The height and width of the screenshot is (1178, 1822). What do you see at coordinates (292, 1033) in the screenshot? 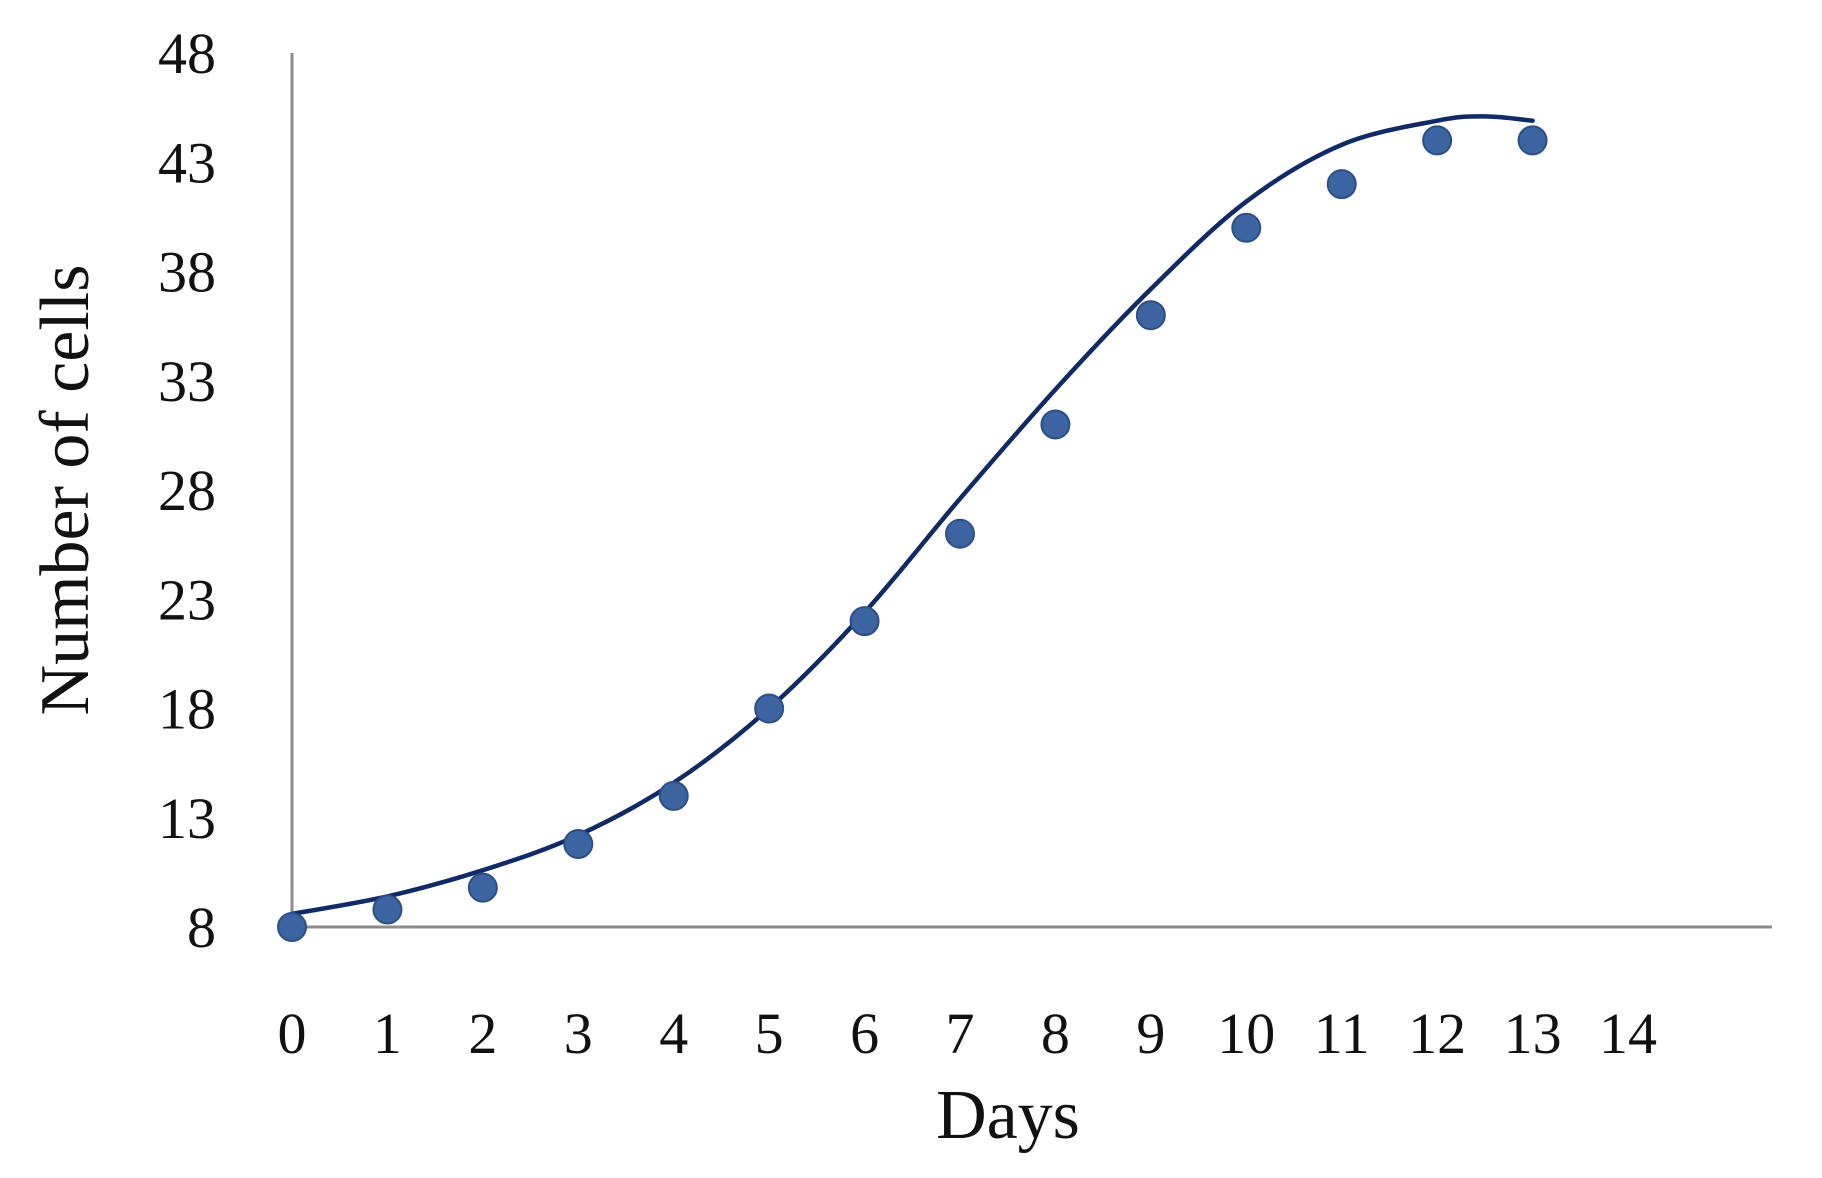
I see `x-tick-label: 0` at bounding box center [292, 1033].